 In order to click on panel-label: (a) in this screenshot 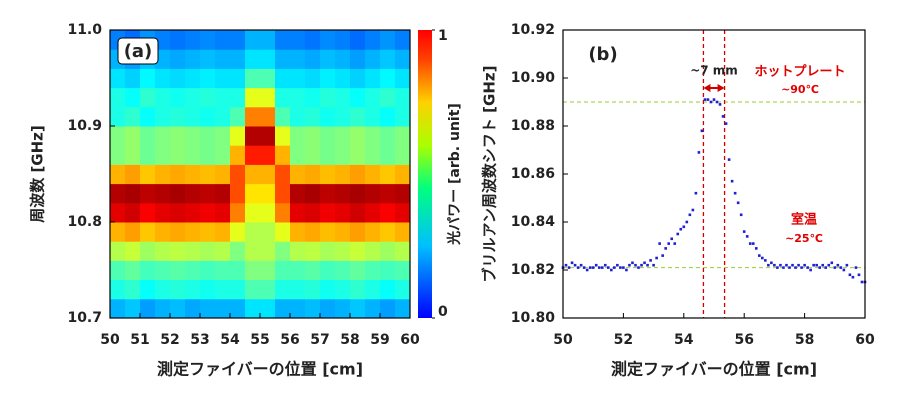, I will do `click(138, 51)`.